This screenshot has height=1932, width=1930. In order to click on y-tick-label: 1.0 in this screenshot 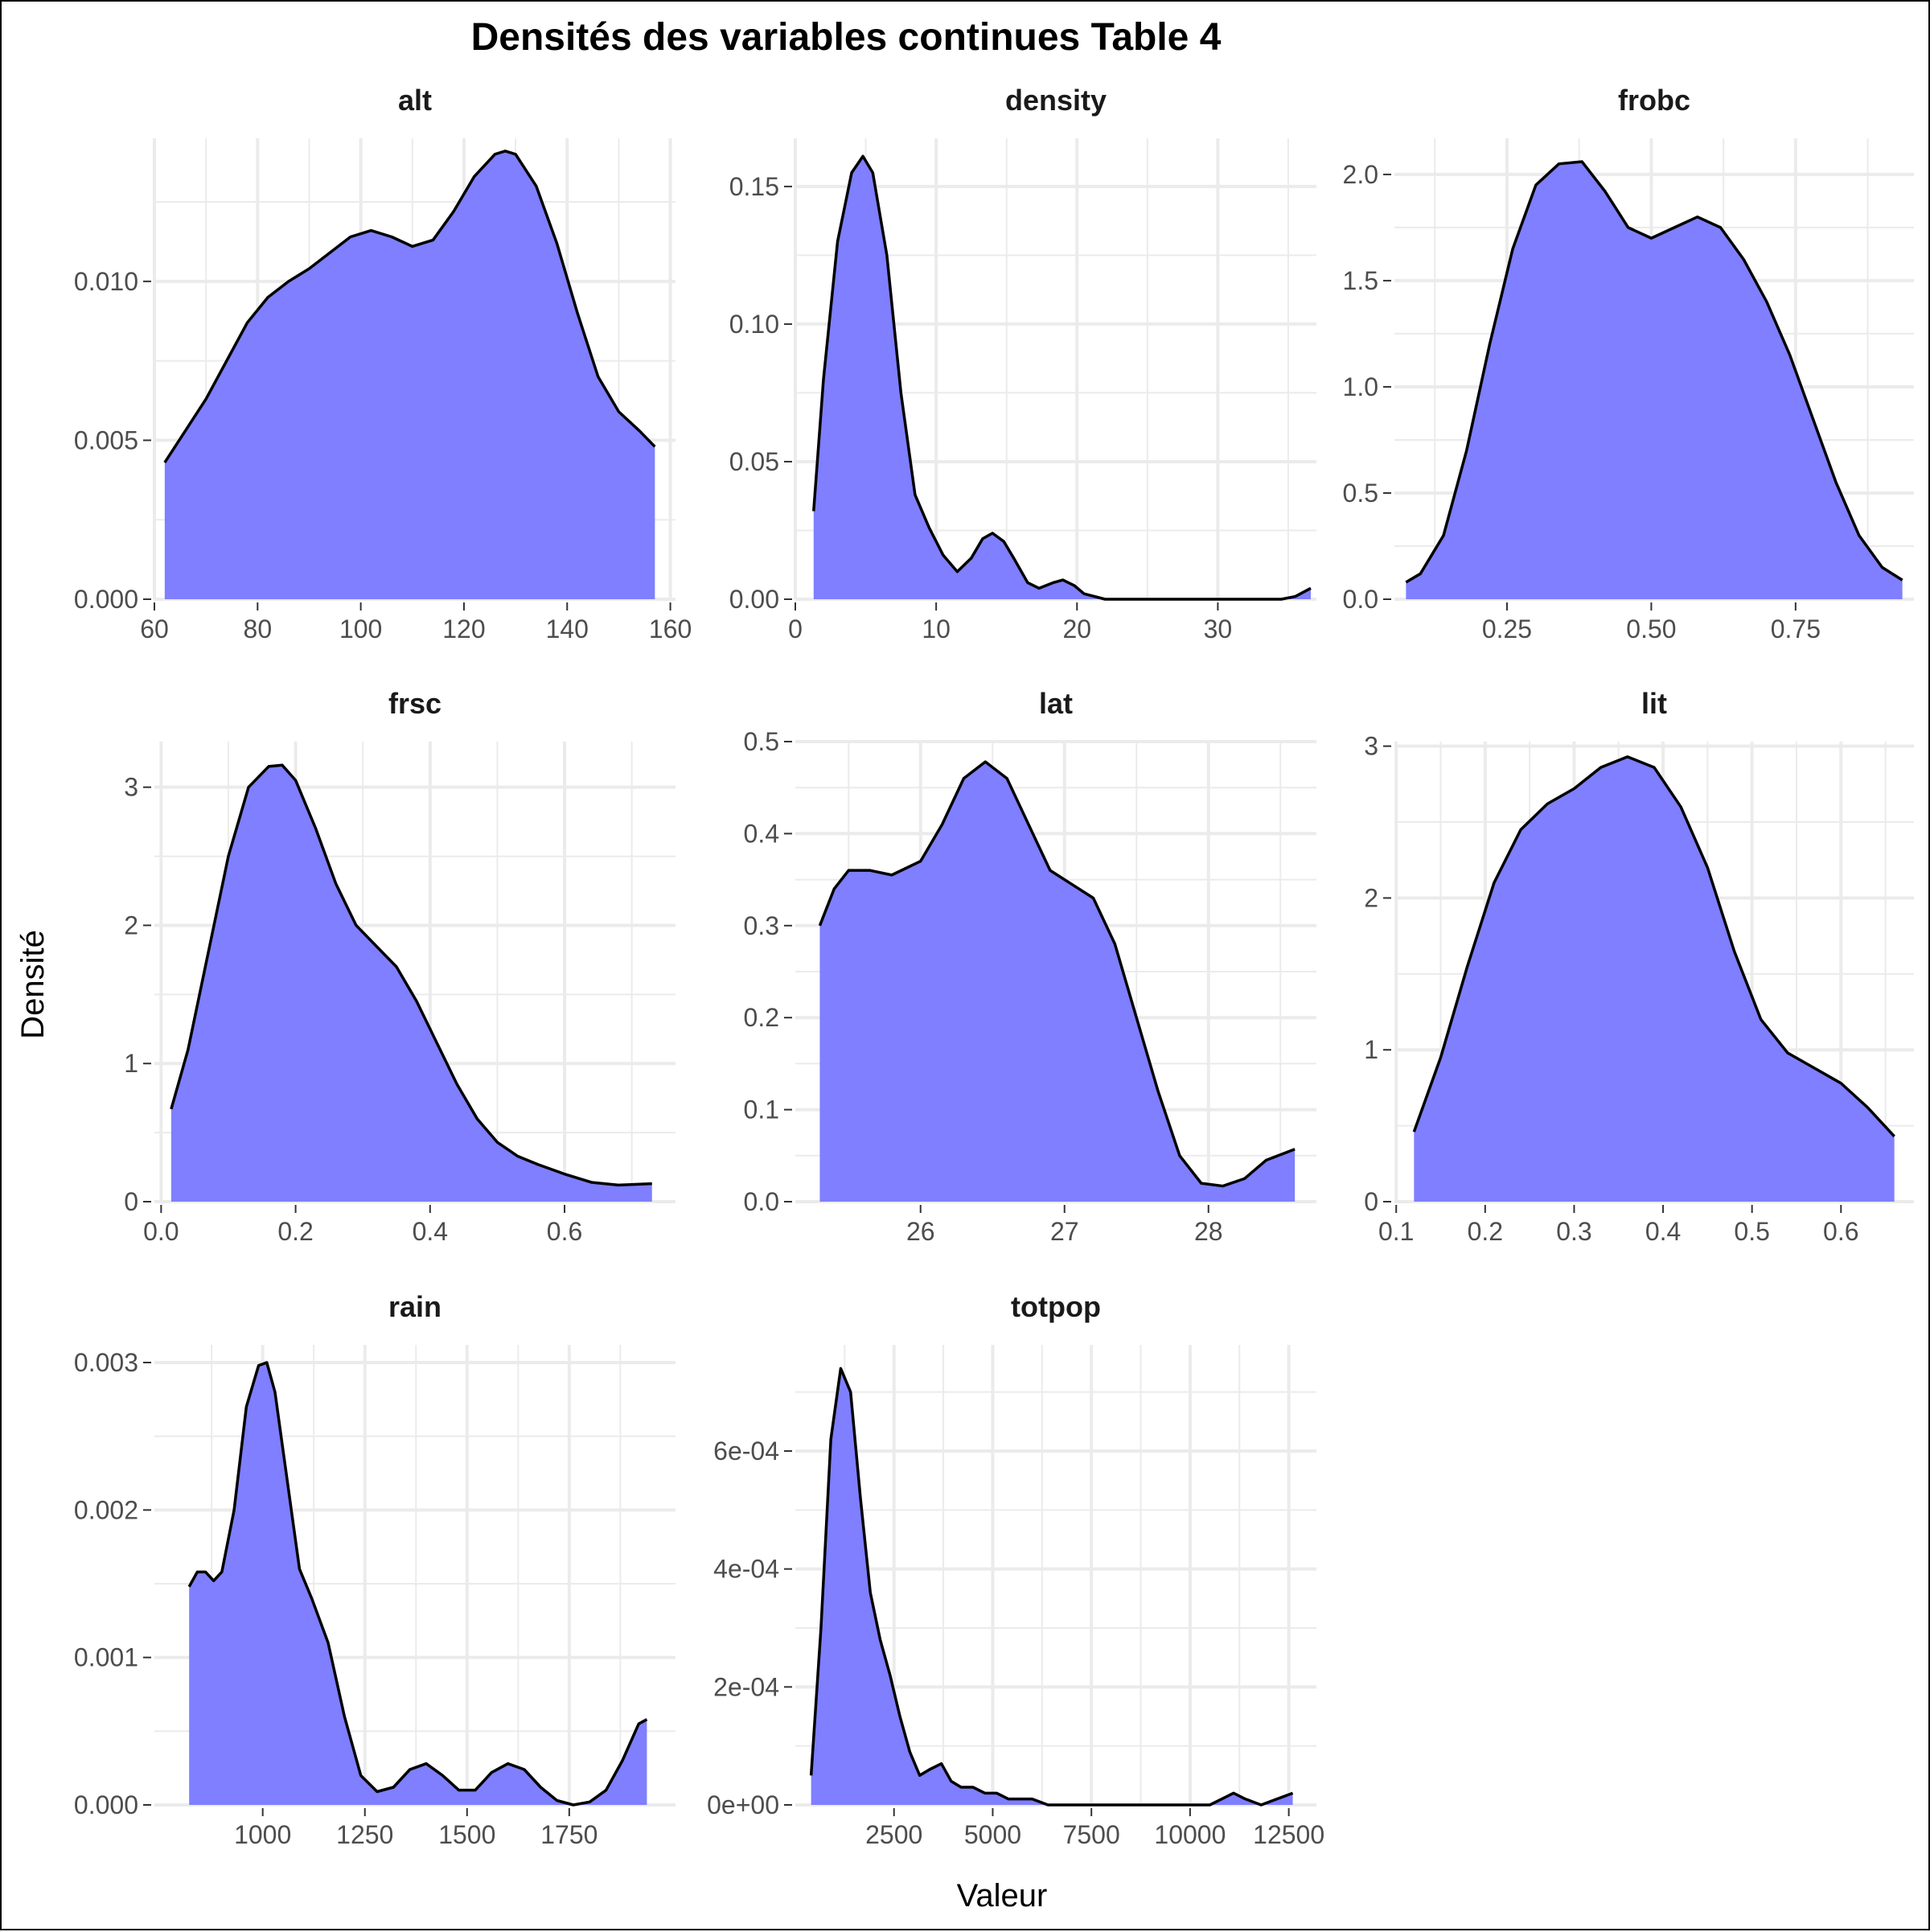, I will do `click(1360, 386)`.